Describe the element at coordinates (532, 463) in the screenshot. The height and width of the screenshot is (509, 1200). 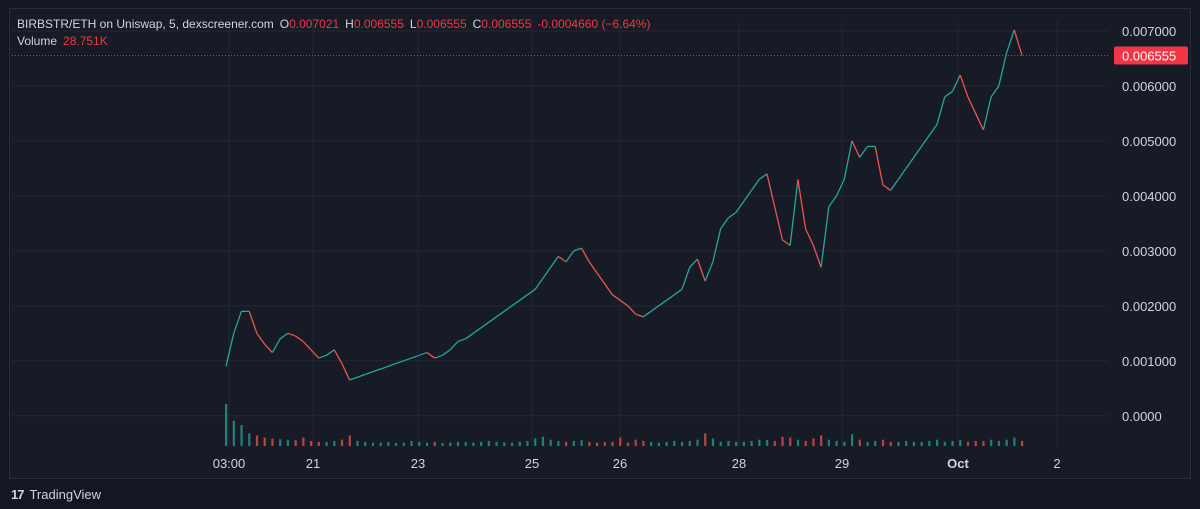
I see `x-tick-label: 25` at that location.